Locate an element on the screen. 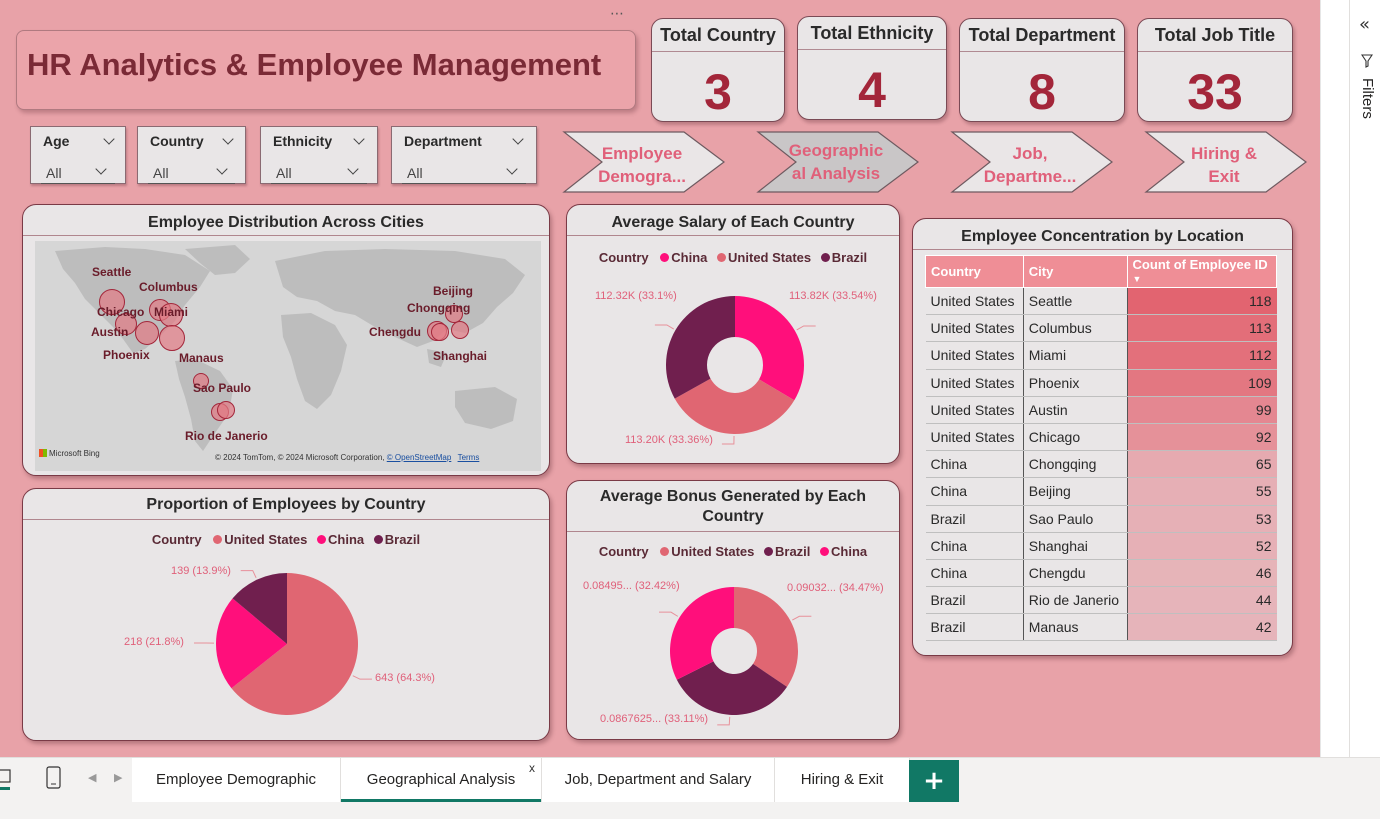  cell-country: United States is located at coordinates (974, 355).